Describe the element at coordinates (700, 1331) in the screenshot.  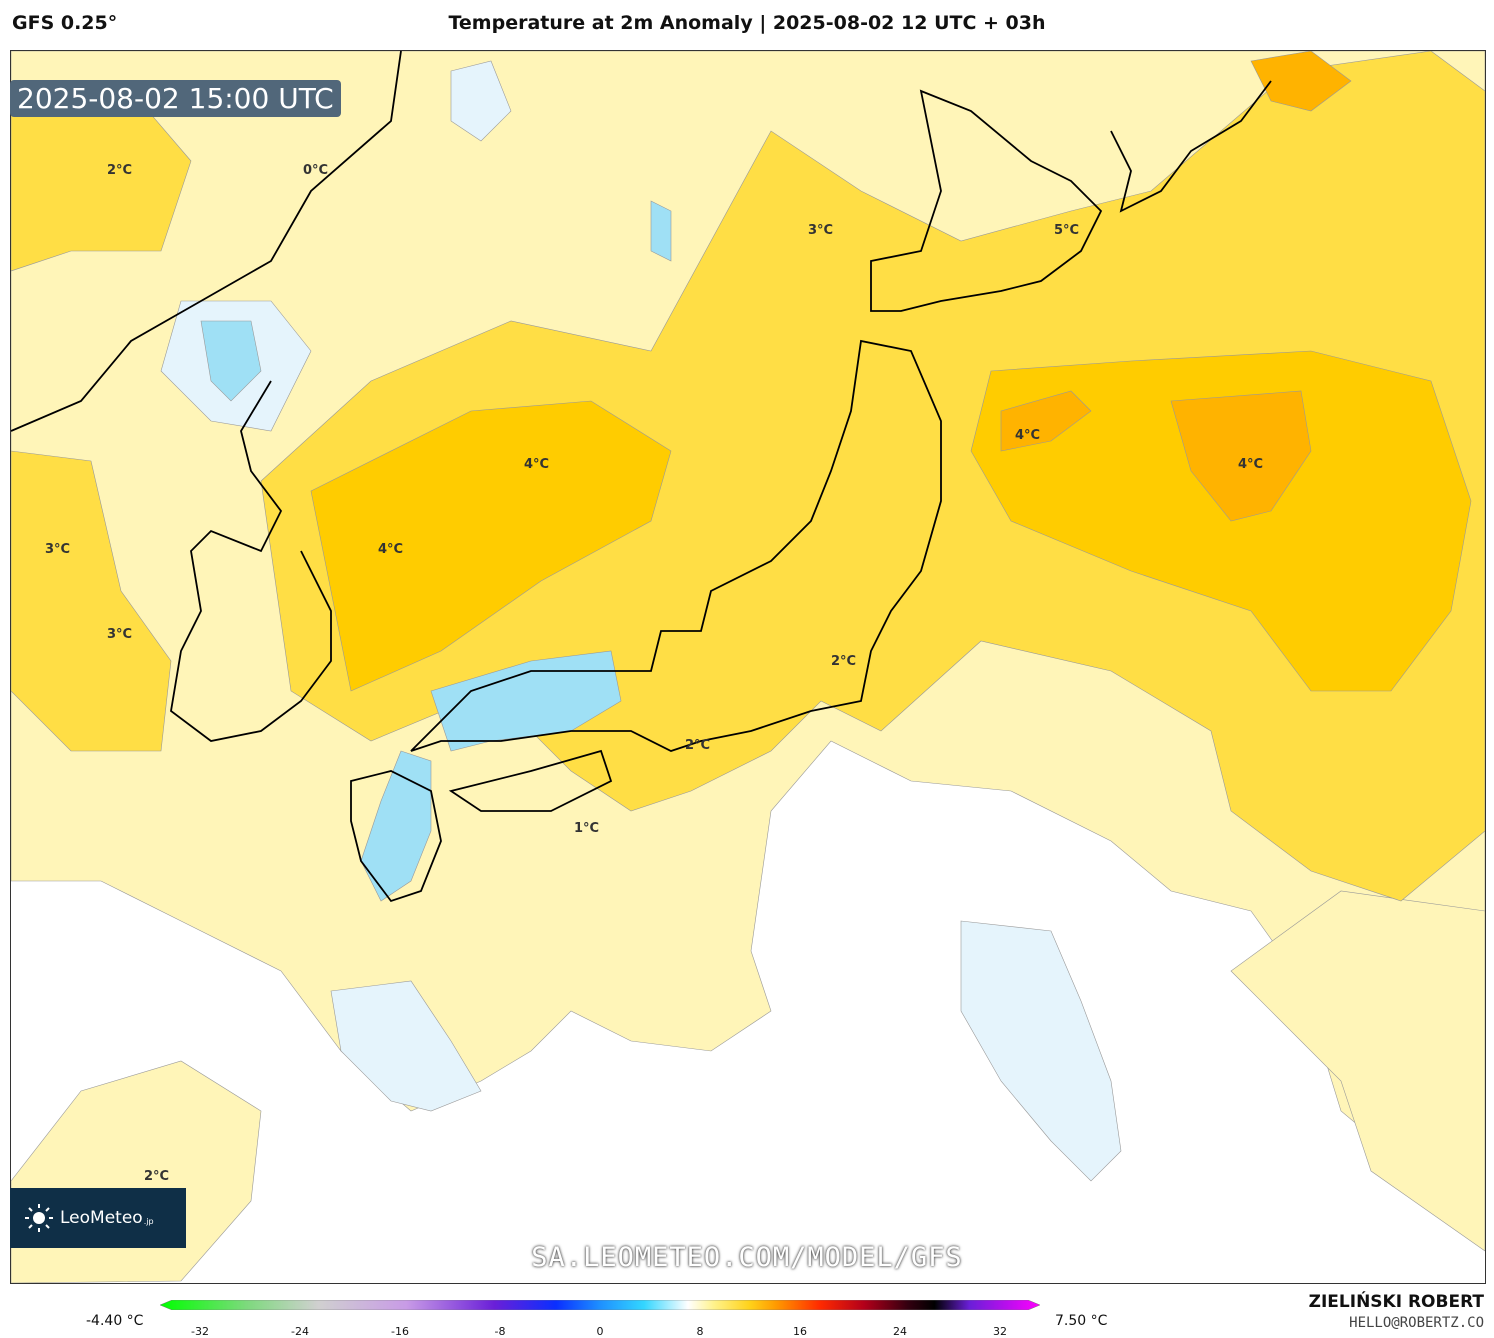
I see `colorbar-tick: 8` at that location.